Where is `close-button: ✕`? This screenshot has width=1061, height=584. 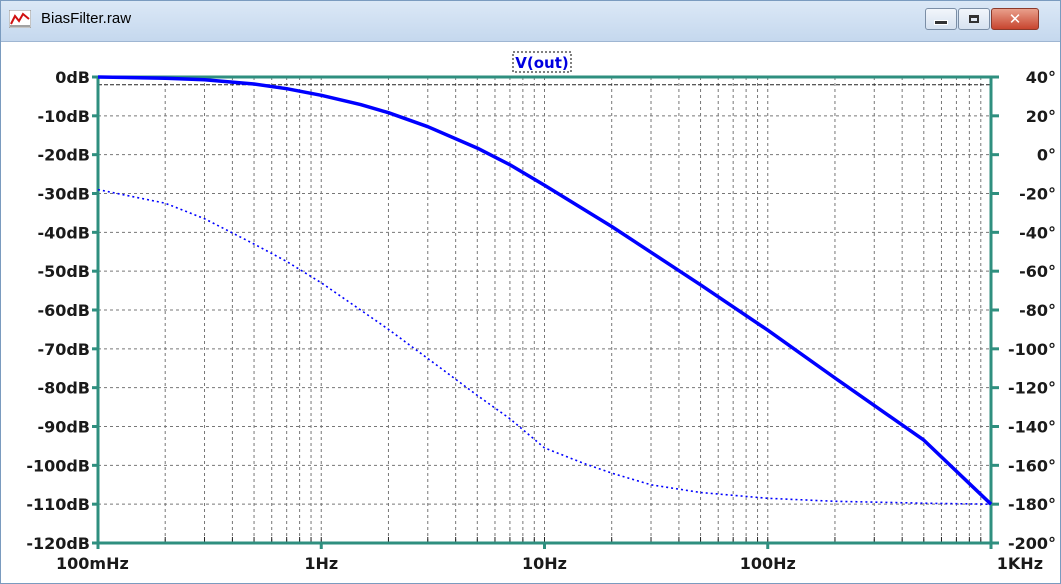
close-button: ✕ is located at coordinates (1015, 19).